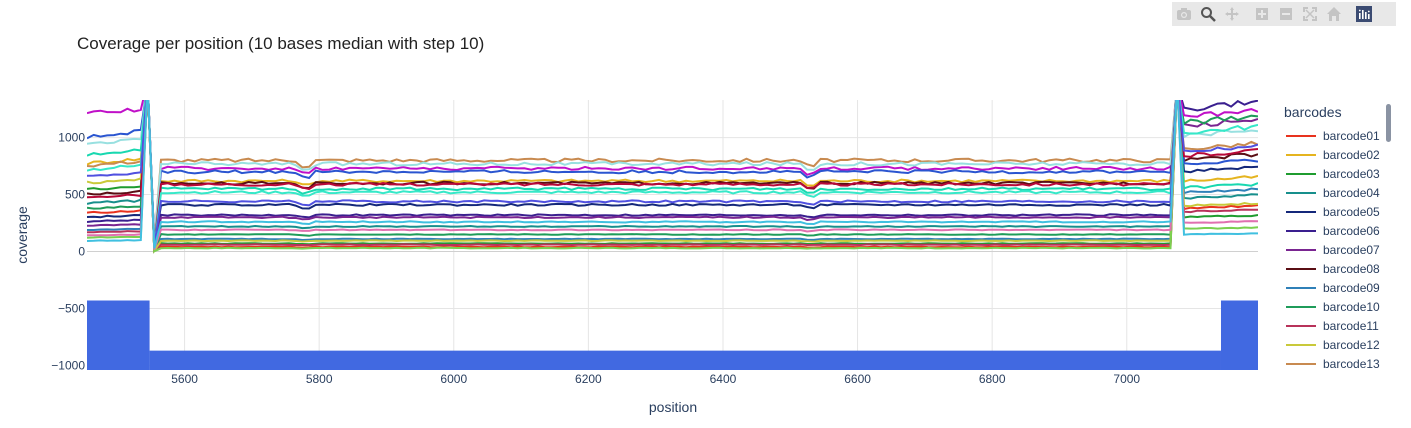 Image resolution: width=1411 pixels, height=428 pixels. I want to click on legend-item: barcode08, so click(1335, 268).